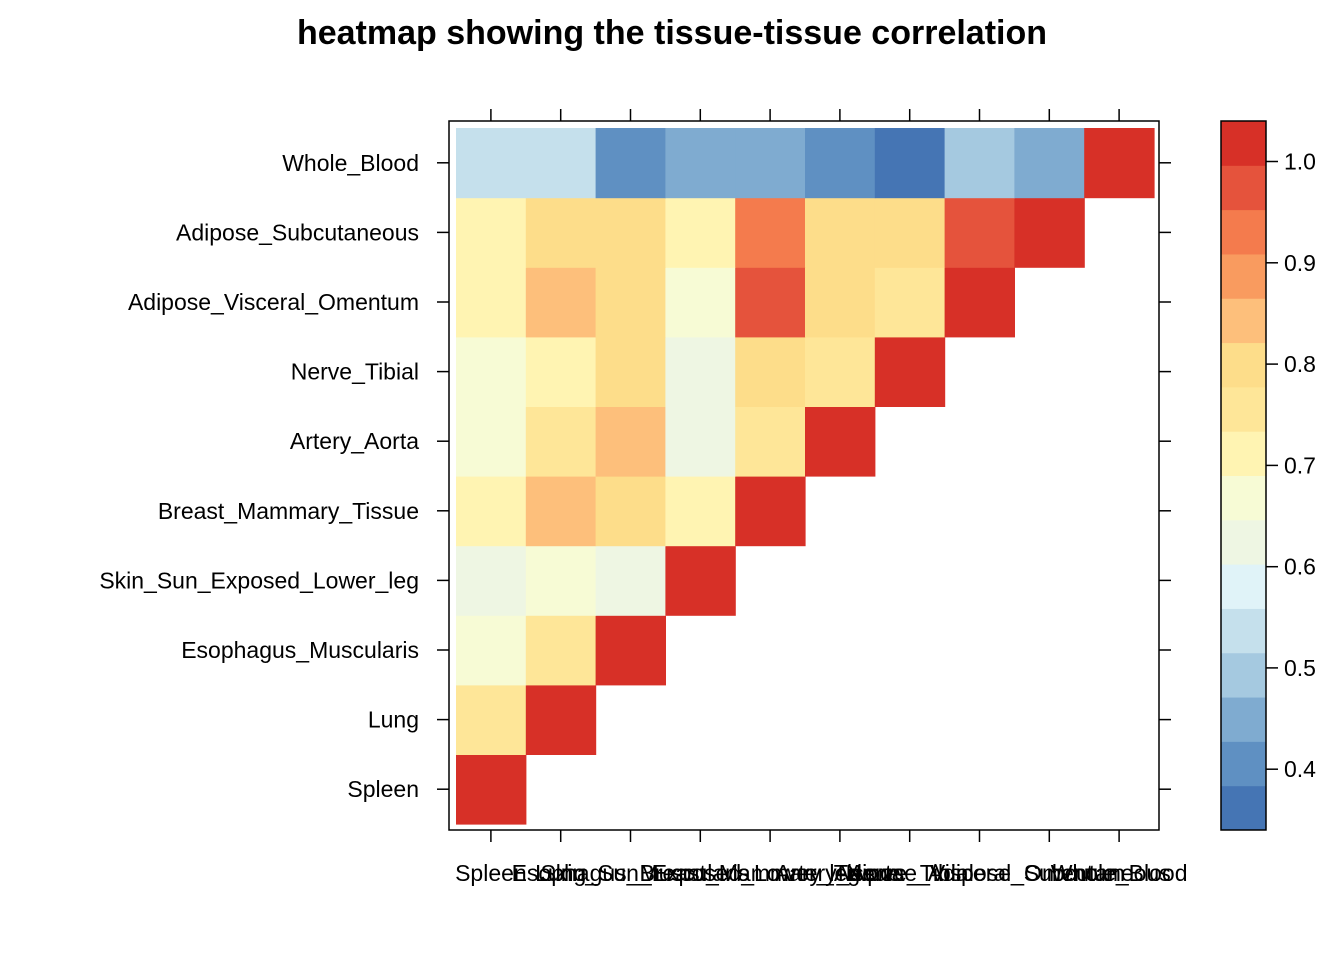 The height and width of the screenshot is (960, 1344). Describe the element at coordinates (491, 873) in the screenshot. I see `x-label-spleen: Spleen` at that location.